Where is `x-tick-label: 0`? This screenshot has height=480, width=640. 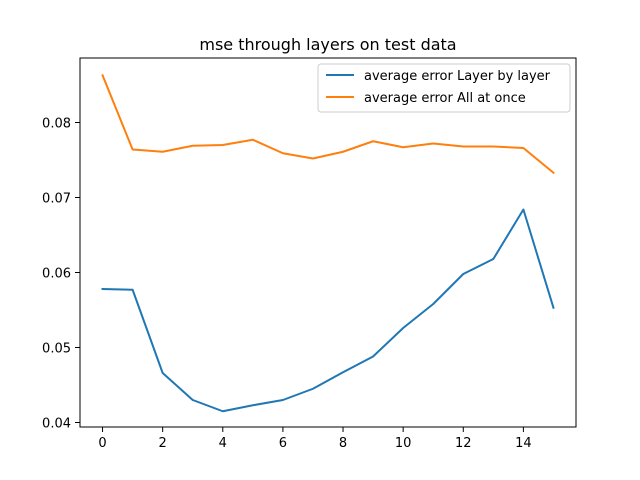
x-tick-label: 0 is located at coordinates (102, 443).